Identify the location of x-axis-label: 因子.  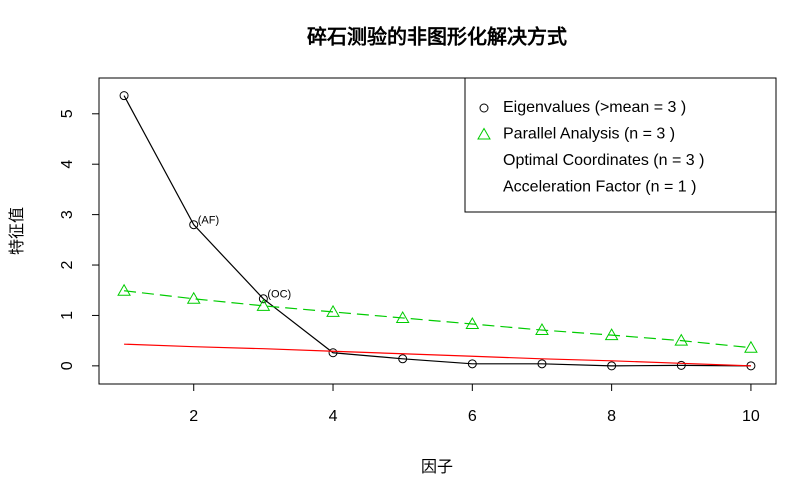
(437, 467).